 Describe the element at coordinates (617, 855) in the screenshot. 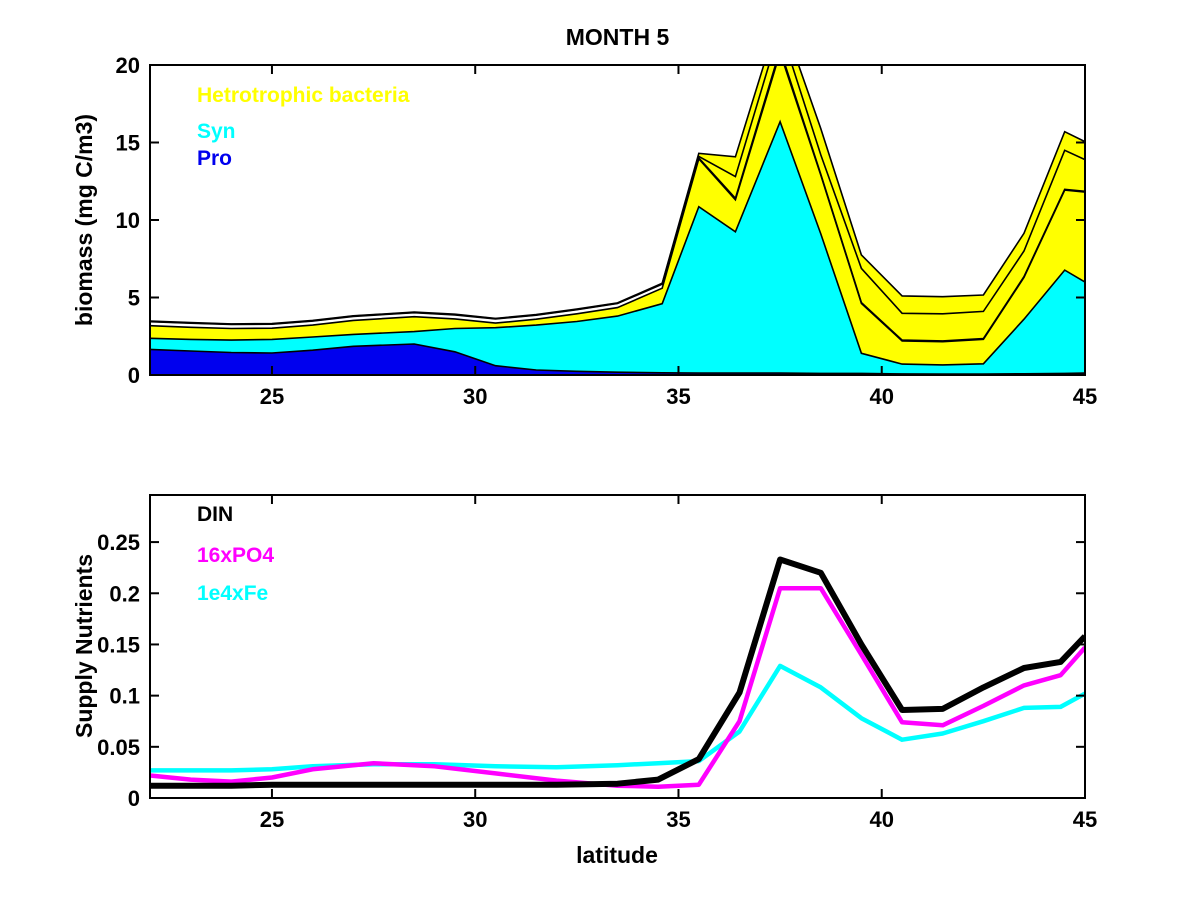

I see `x-axis-label-latitude: latitude` at that location.